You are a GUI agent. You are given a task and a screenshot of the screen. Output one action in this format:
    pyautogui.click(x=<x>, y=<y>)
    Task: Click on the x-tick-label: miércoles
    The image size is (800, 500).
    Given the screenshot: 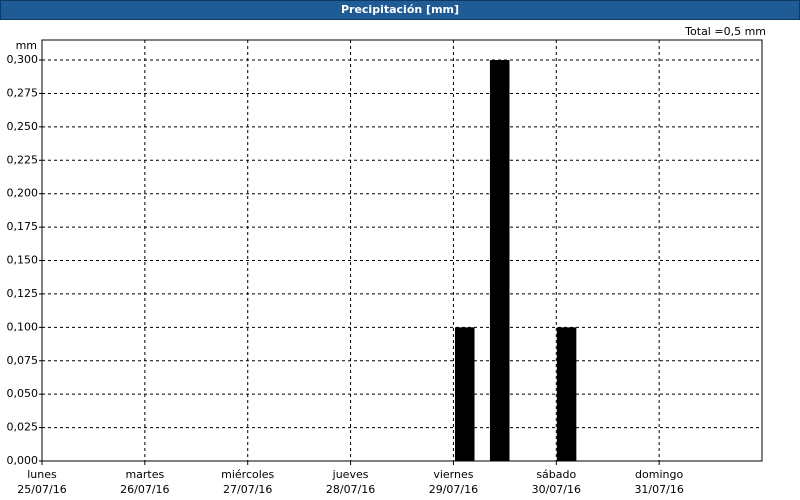 What is the action you would take?
    pyautogui.click(x=247, y=474)
    